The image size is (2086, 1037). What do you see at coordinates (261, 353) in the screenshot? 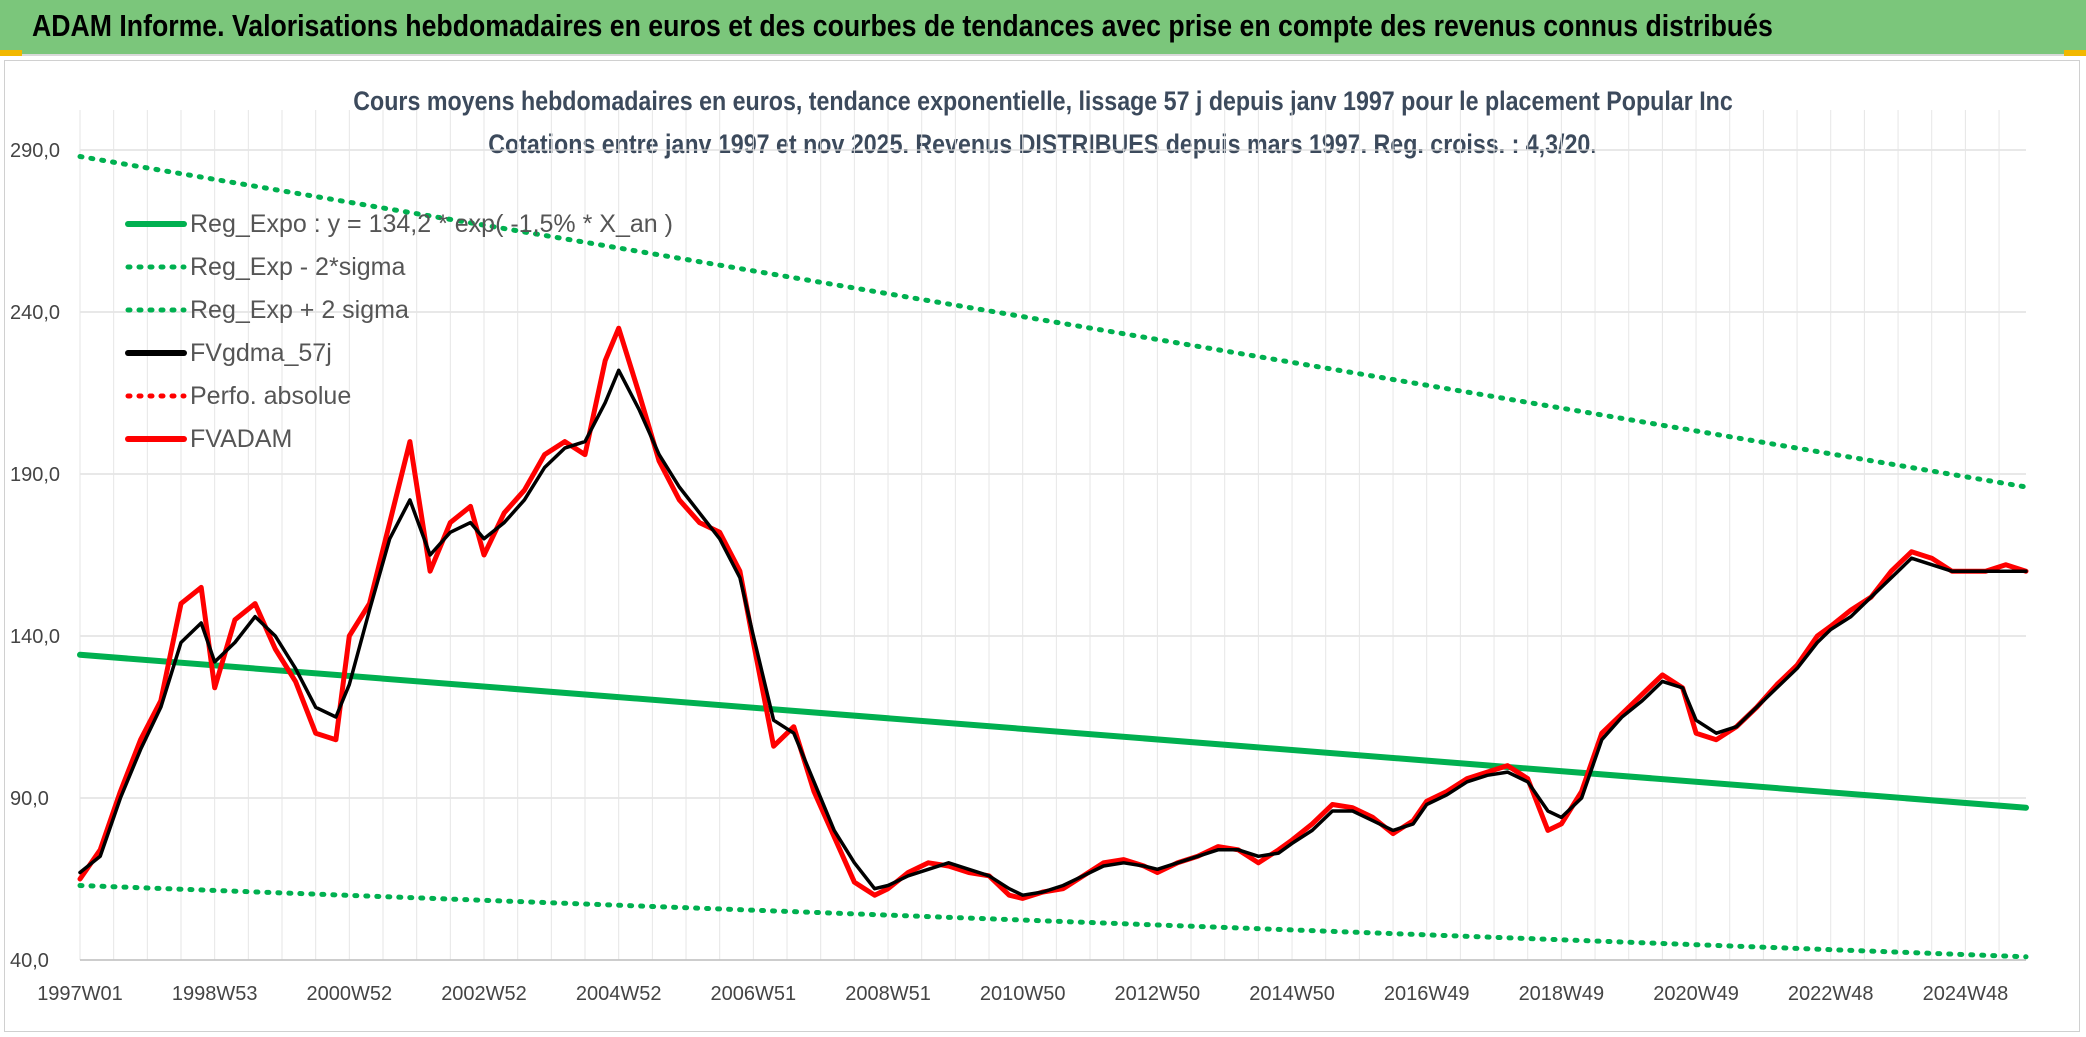
I see `legend-label: FVgdma_57j` at bounding box center [261, 353].